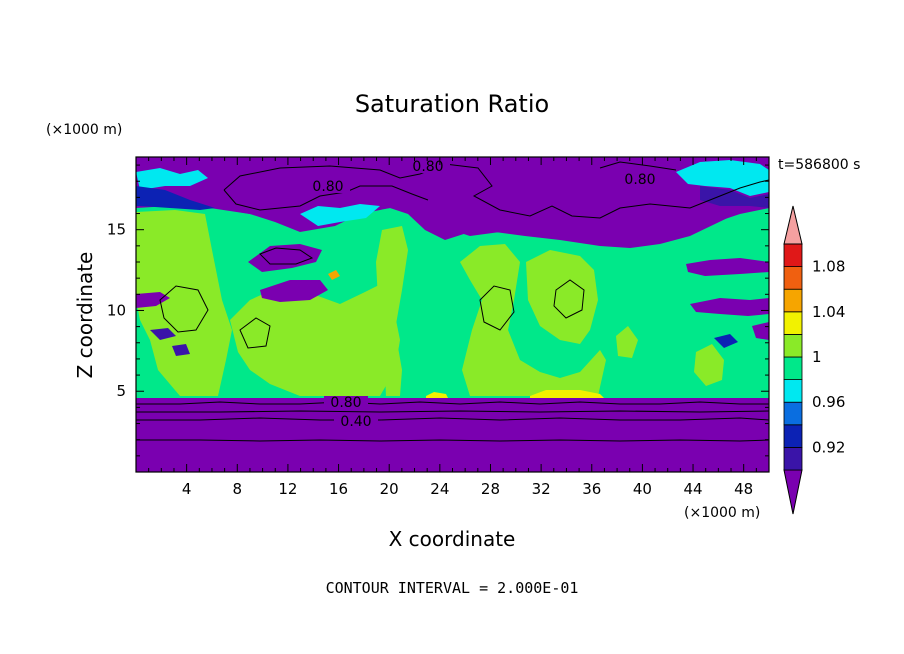  What do you see at coordinates (793, 225) in the screenshot?
I see `colorbar-over-triangle` at bounding box center [793, 225].